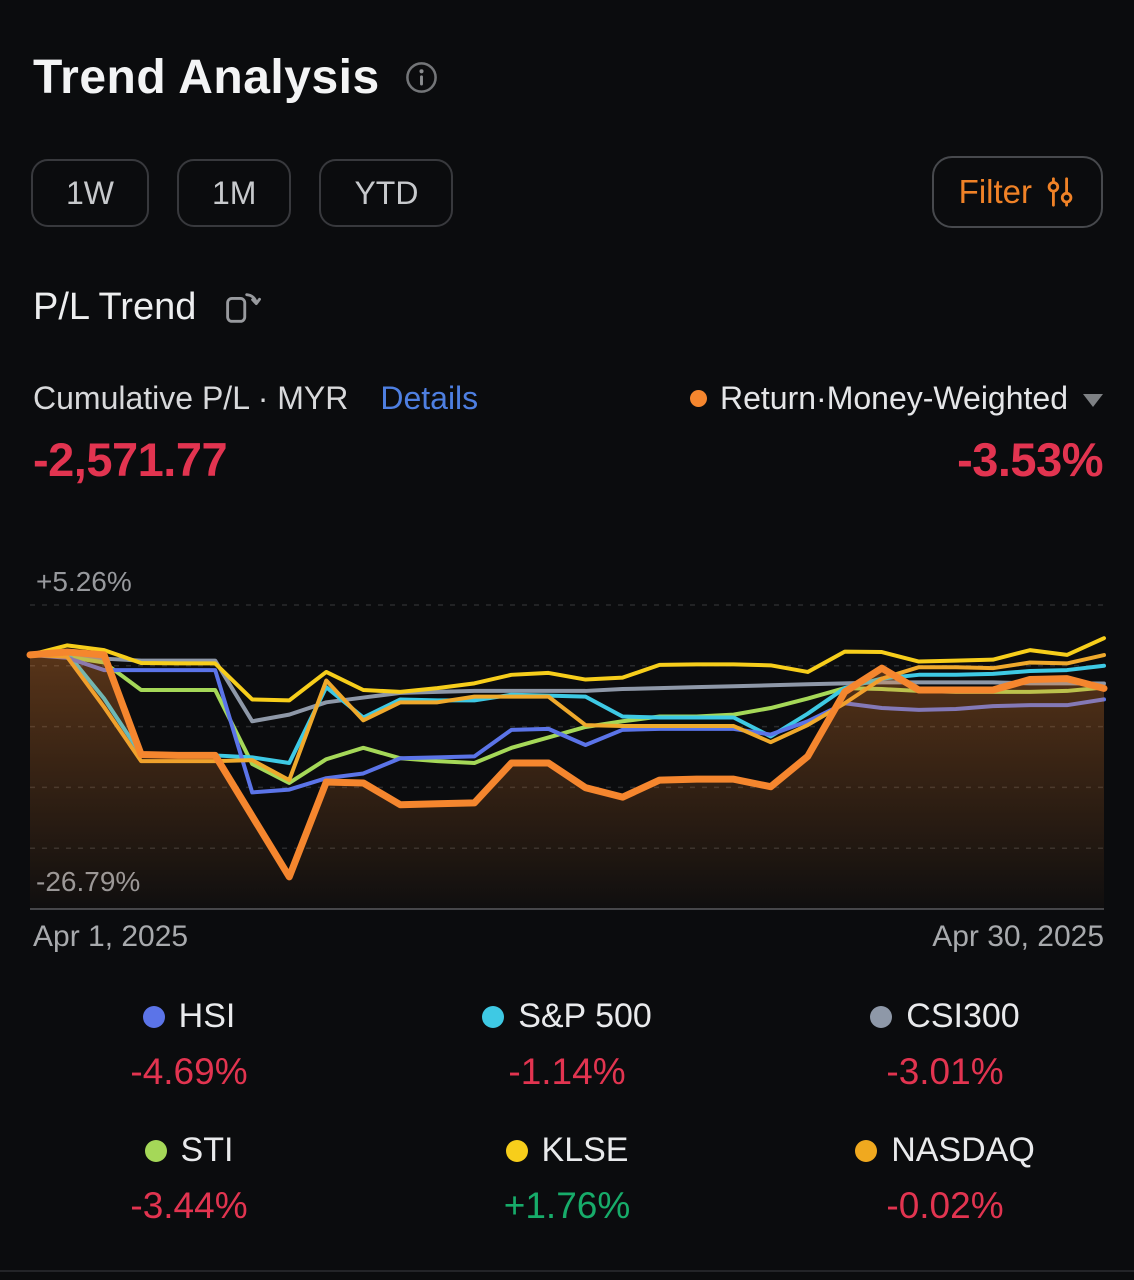  I want to click on summary-values-row: -2,571.77 -3.53%, so click(568, 459).